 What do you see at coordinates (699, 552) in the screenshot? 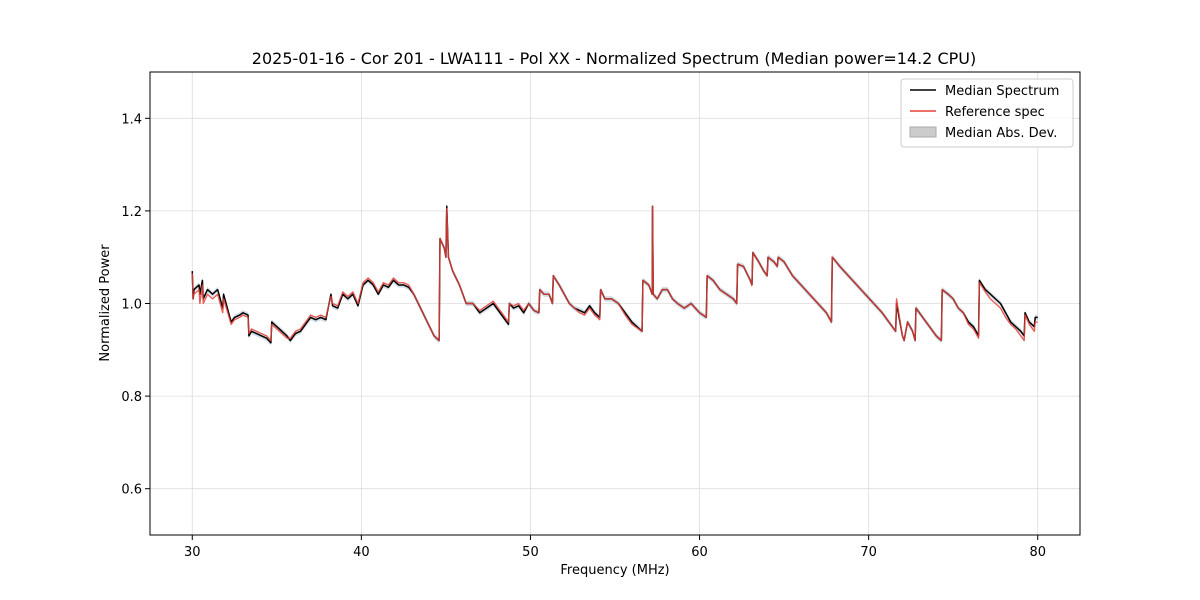
I see `x-tick-label: 60` at bounding box center [699, 552].